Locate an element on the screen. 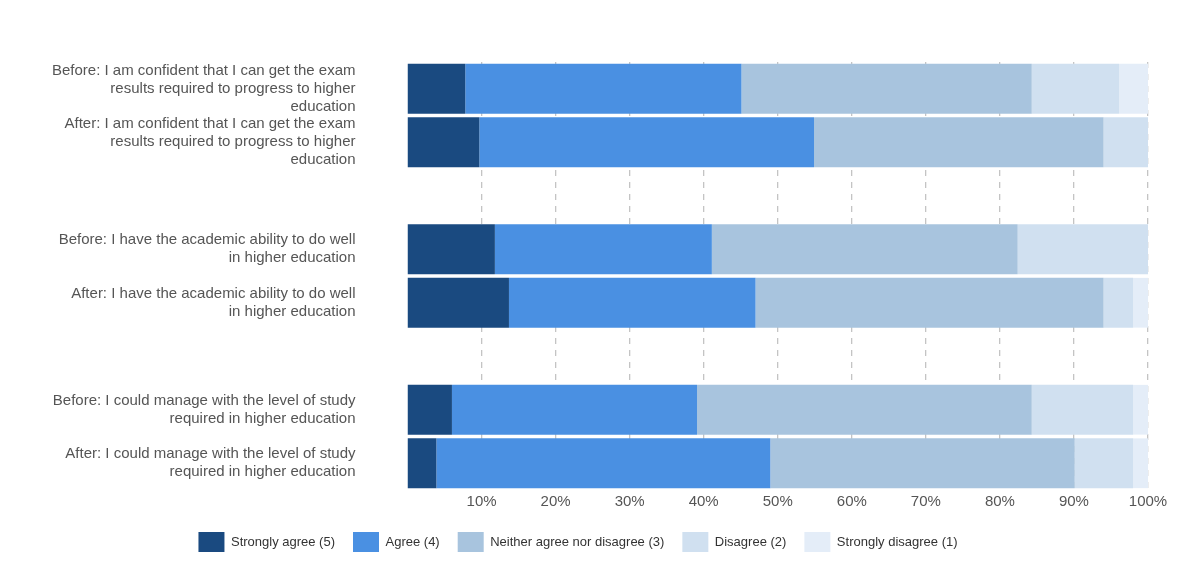 This screenshot has width=1178, height=562. legend-label: Disagree (2) is located at coordinates (750, 541).